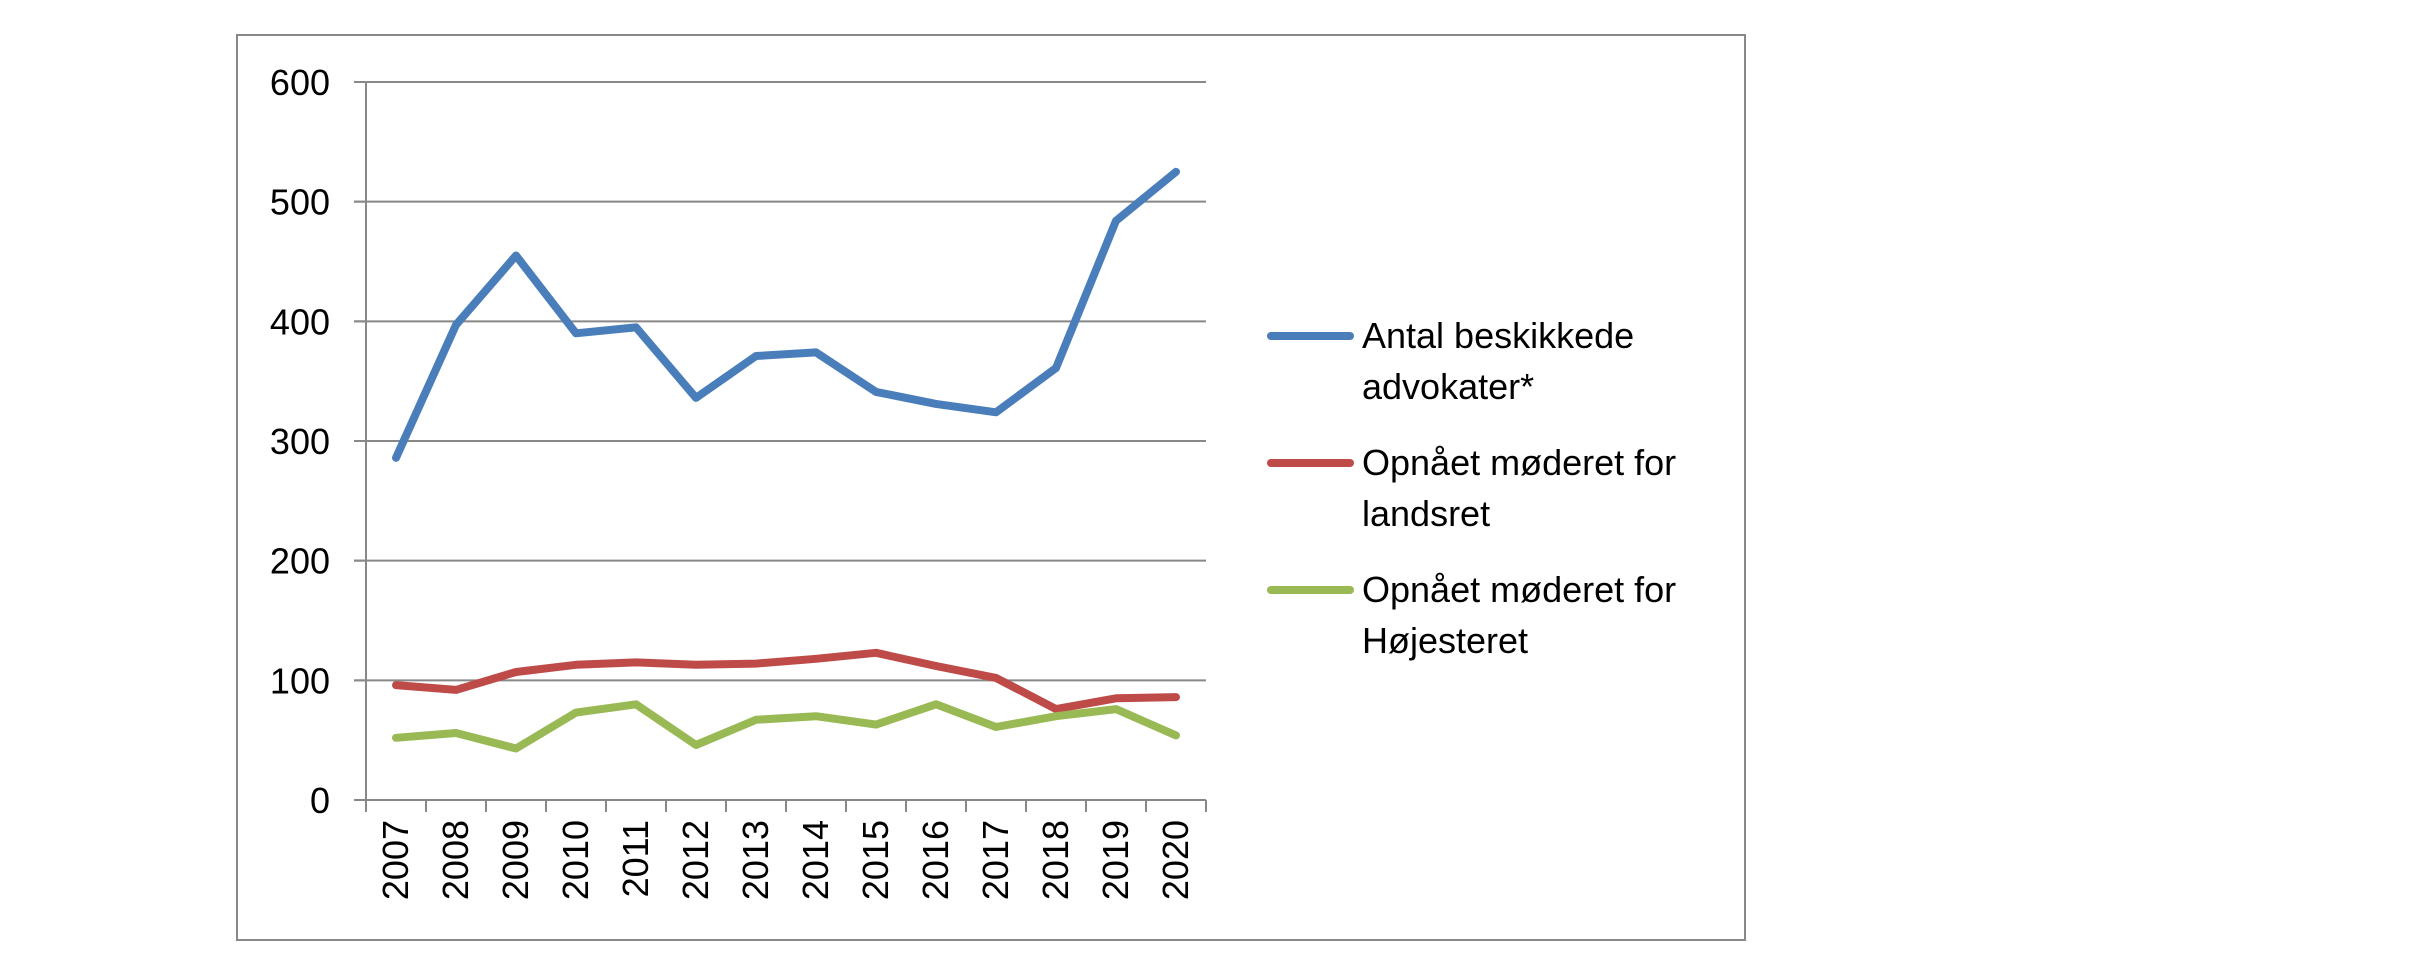 The width and height of the screenshot is (2436, 962). I want to click on y-tick-label: 100, so click(300, 680).